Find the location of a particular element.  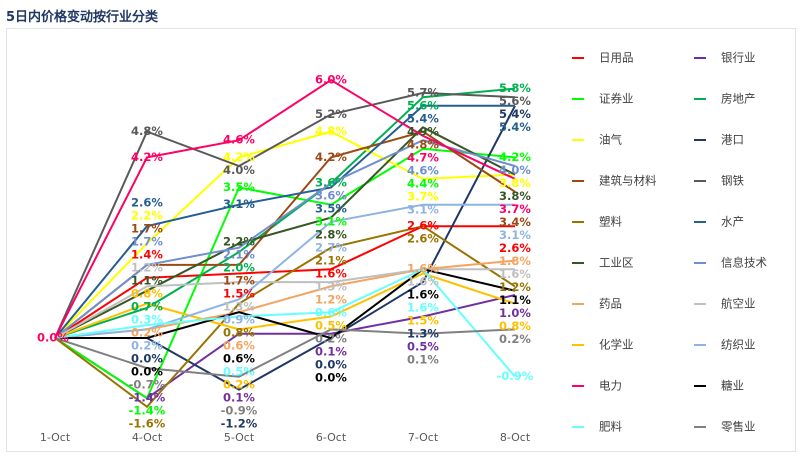

legend-label: 建筑与材料 is located at coordinates (628, 181).